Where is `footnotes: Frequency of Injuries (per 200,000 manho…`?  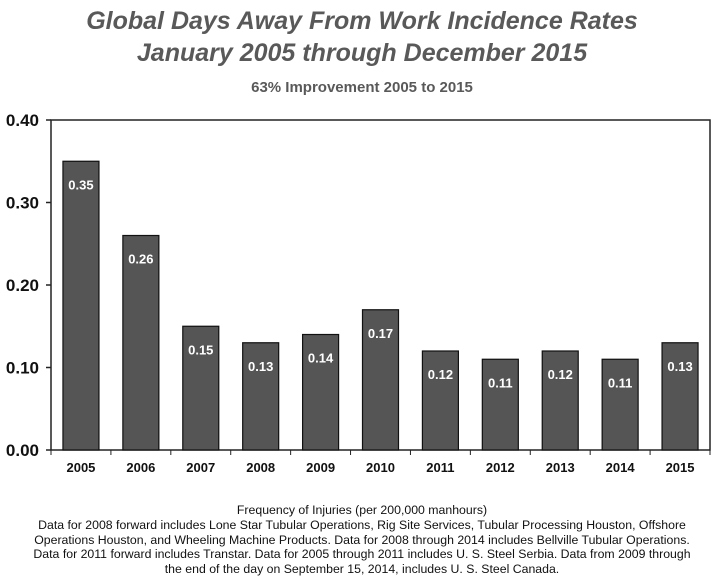 footnotes: Frequency of Injuries (per 200,000 manho… is located at coordinates (362, 540).